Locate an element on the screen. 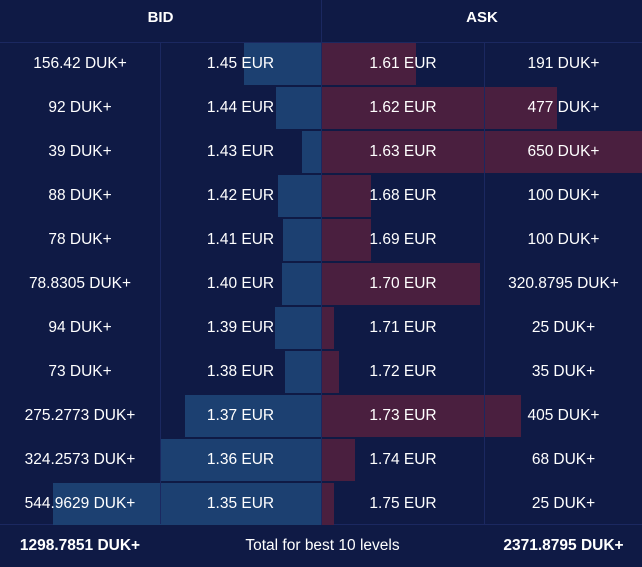 This screenshot has height=567, width=642. order-book-row: 39 DUK+ 1.43 EUR 1.63 EUR 650 DUK+ is located at coordinates (321, 152).